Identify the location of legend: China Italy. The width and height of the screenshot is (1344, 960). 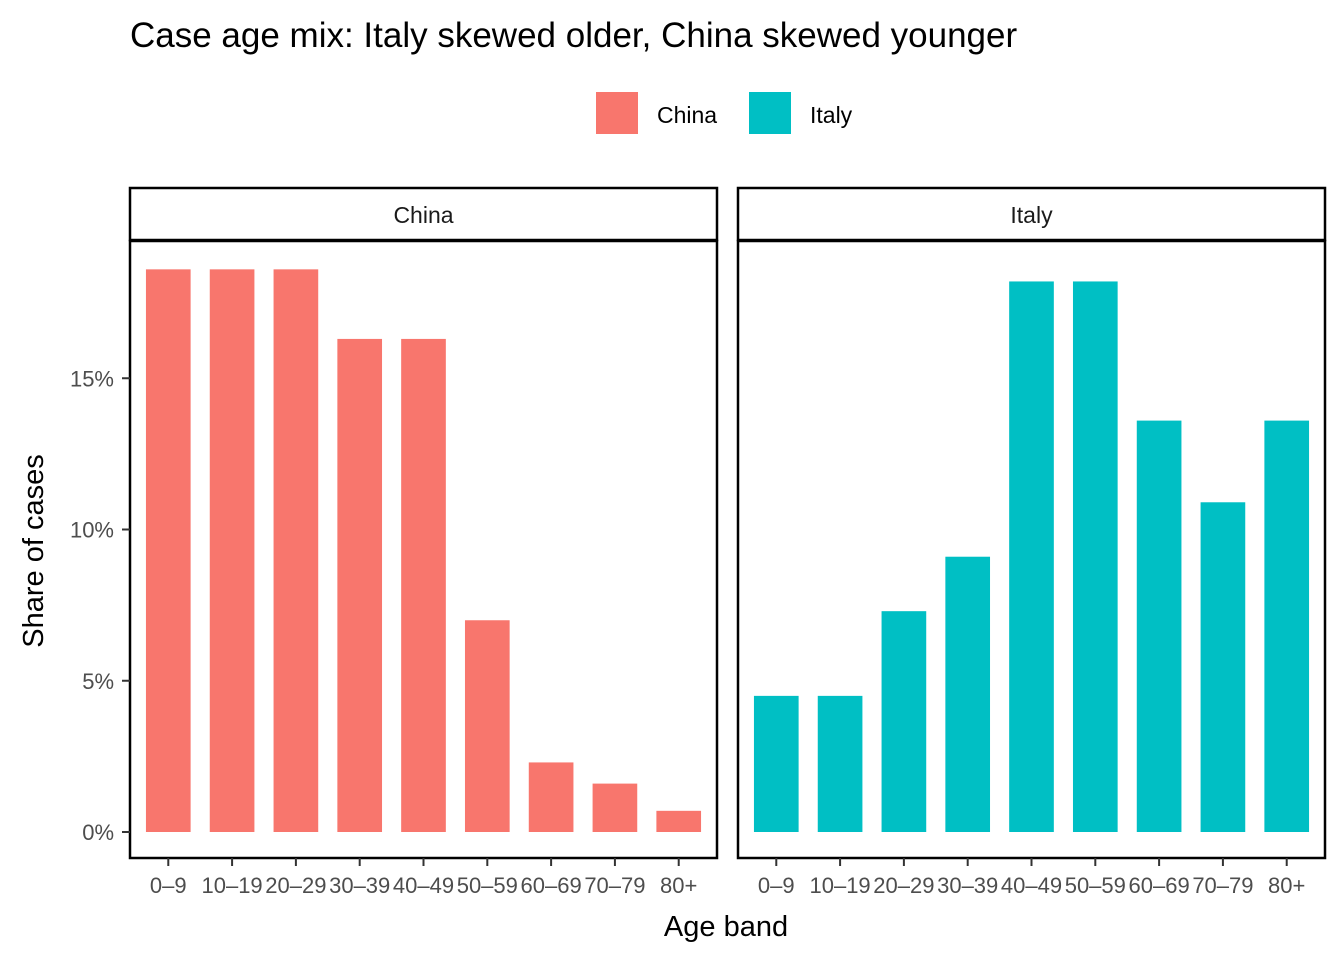
(724, 113).